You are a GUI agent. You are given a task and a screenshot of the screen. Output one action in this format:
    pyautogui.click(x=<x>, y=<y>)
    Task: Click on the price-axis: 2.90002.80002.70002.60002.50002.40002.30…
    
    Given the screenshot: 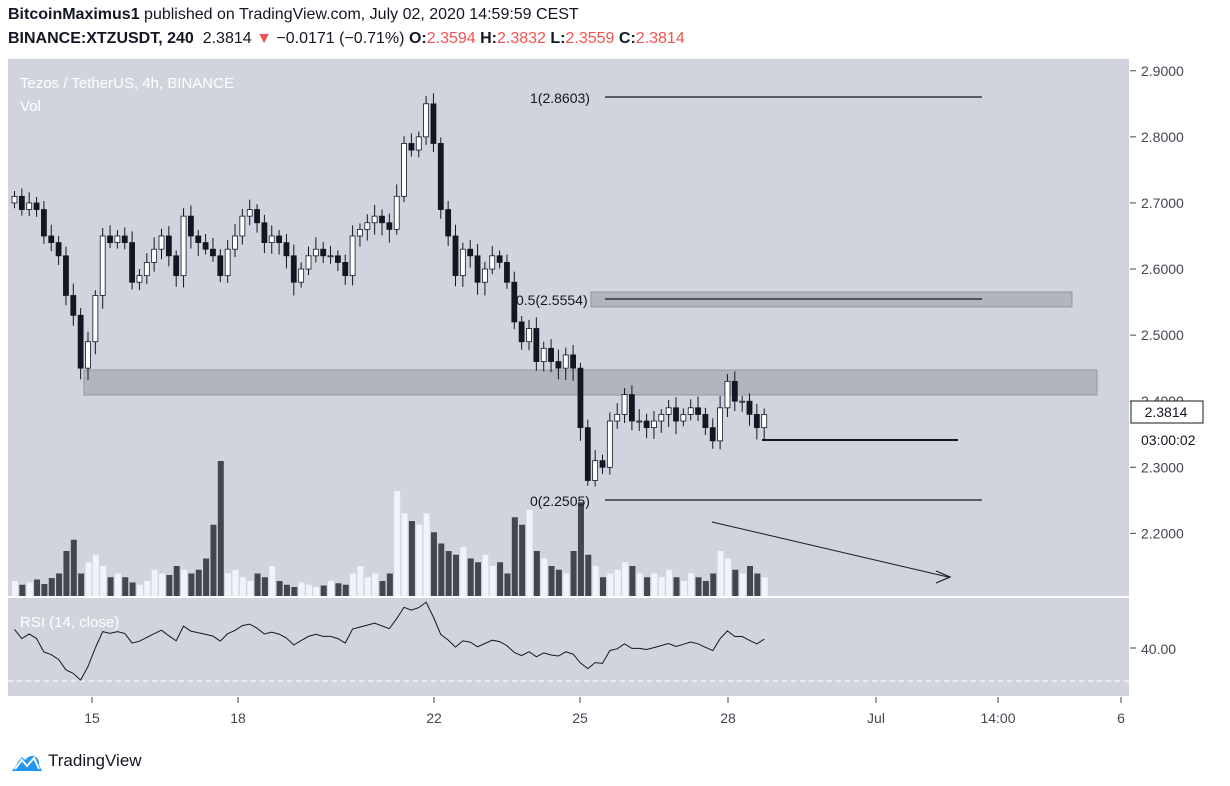 What is the action you would take?
    pyautogui.click(x=1157, y=302)
    